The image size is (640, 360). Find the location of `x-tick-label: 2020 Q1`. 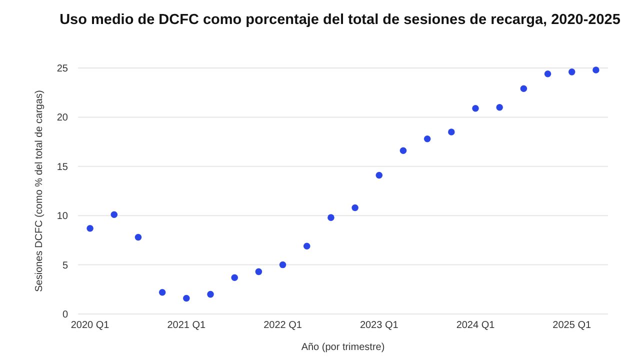

x-tick-label: 2020 Q1 is located at coordinates (90, 325).